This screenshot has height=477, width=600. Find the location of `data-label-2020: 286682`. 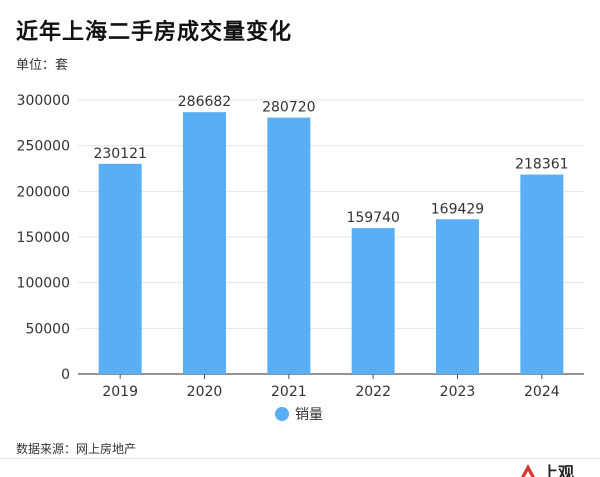

data-label-2020: 286682 is located at coordinates (204, 102).